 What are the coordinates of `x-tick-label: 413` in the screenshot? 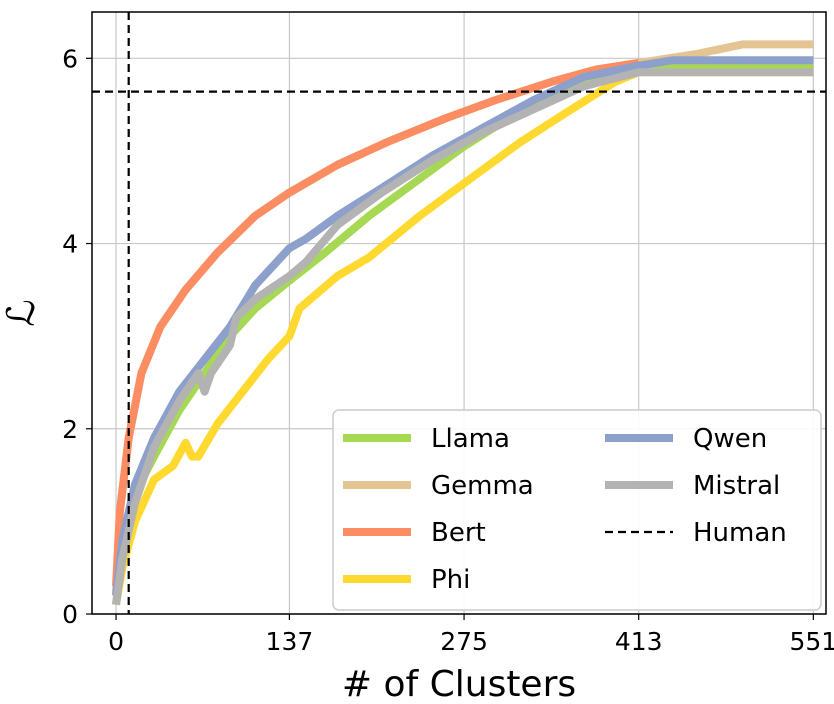 It's located at (639, 641).